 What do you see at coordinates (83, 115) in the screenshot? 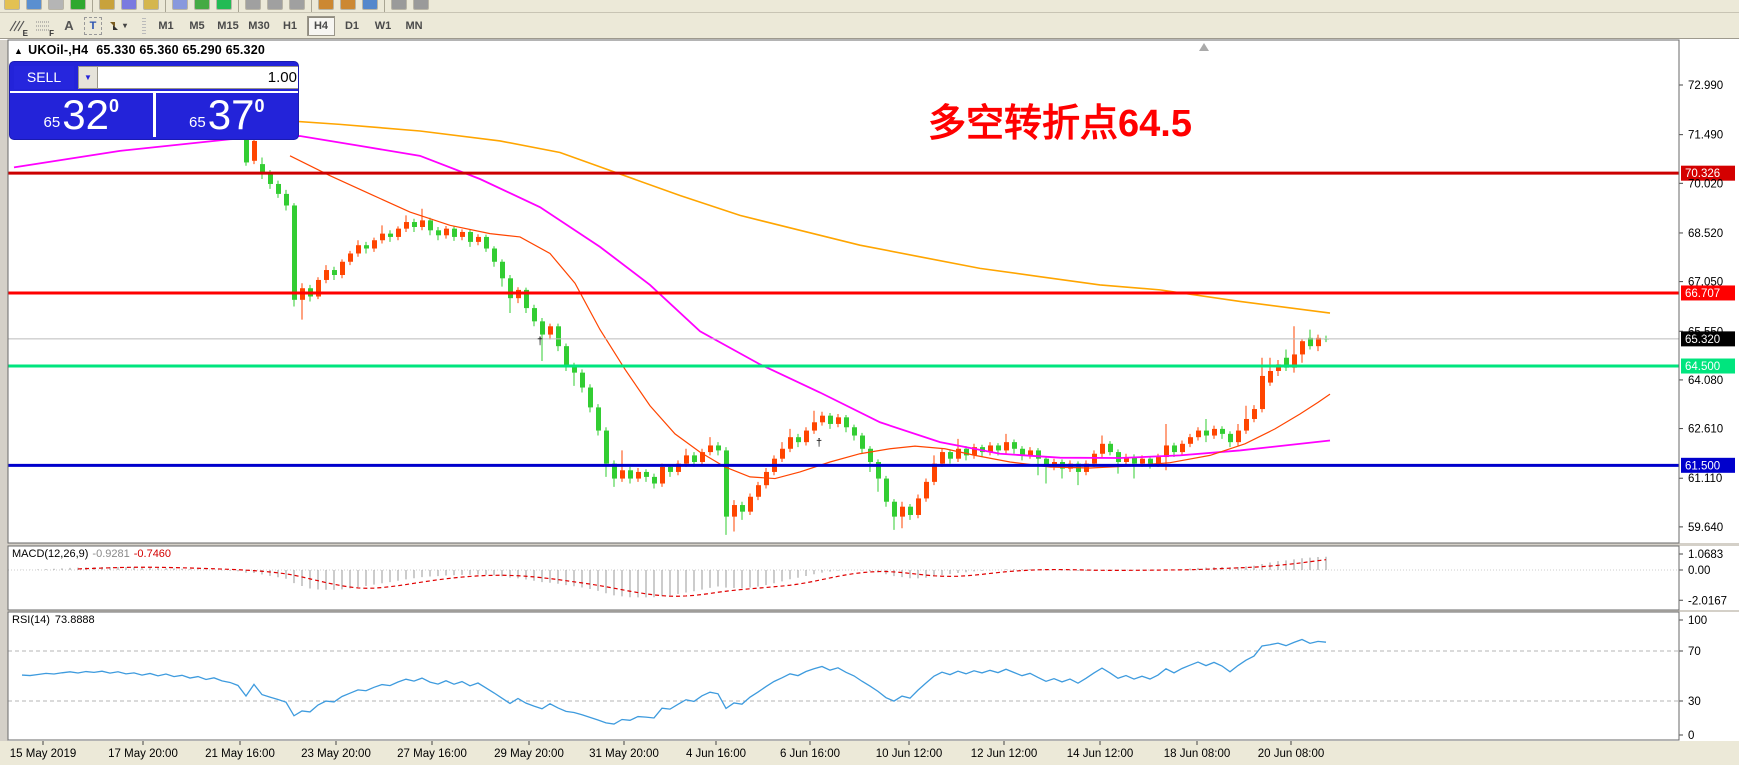
I see `sell-price-button: 65 32 0` at bounding box center [83, 115].